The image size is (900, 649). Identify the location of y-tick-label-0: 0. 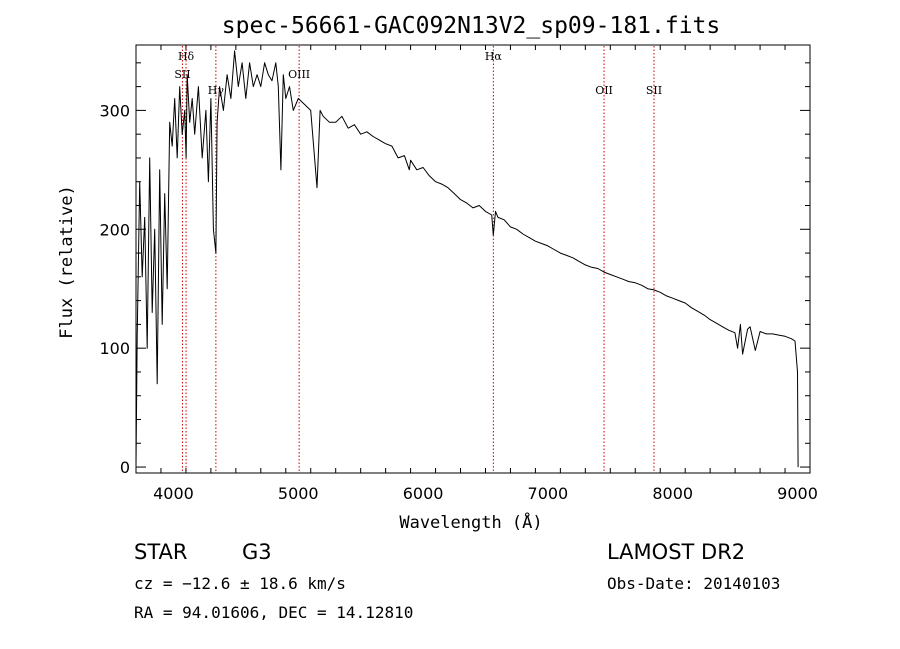
(125, 467).